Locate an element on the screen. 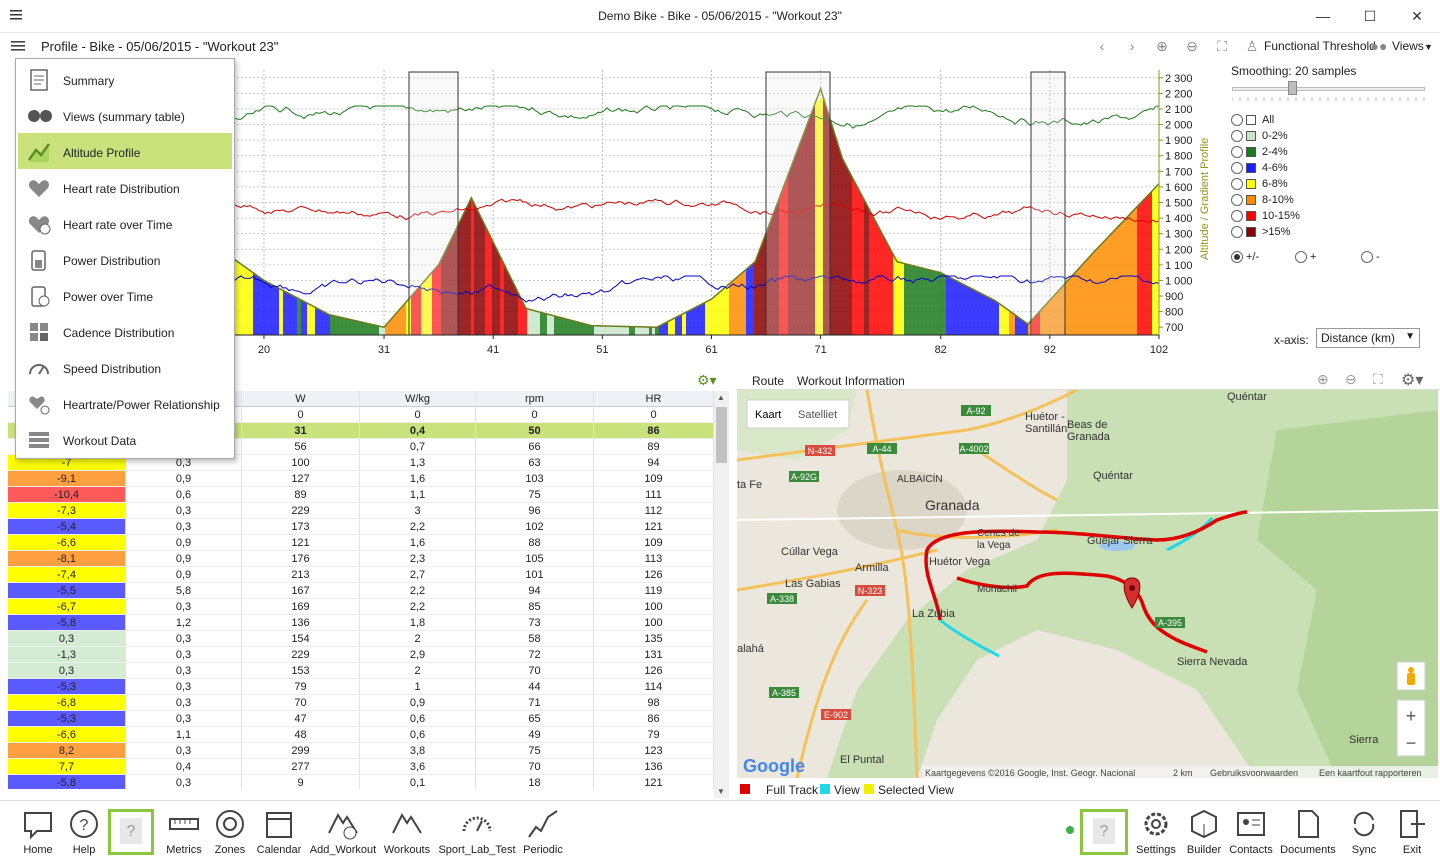  nav-sync: Sync is located at coordinates (1364, 831).